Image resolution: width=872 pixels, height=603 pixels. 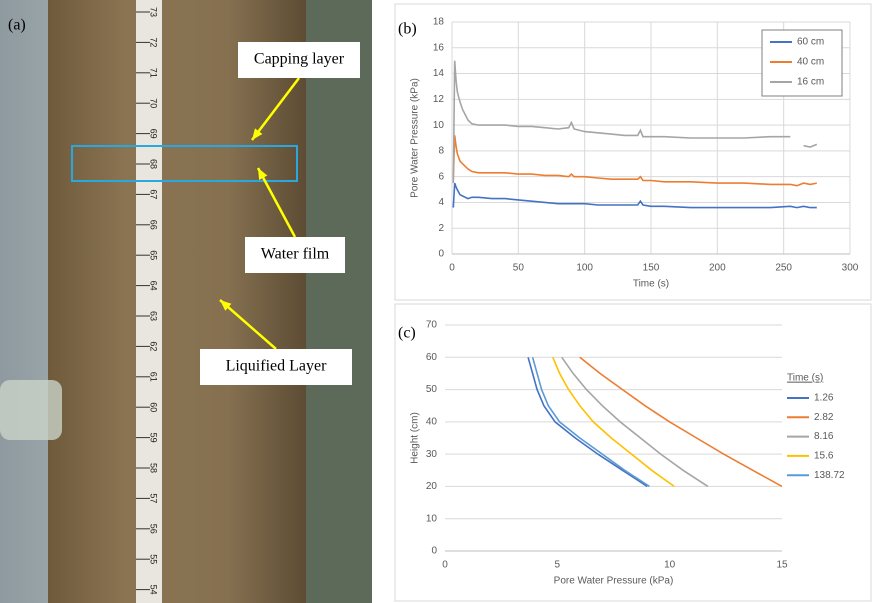 I want to click on ruler-number: 59, so click(x=154, y=438).